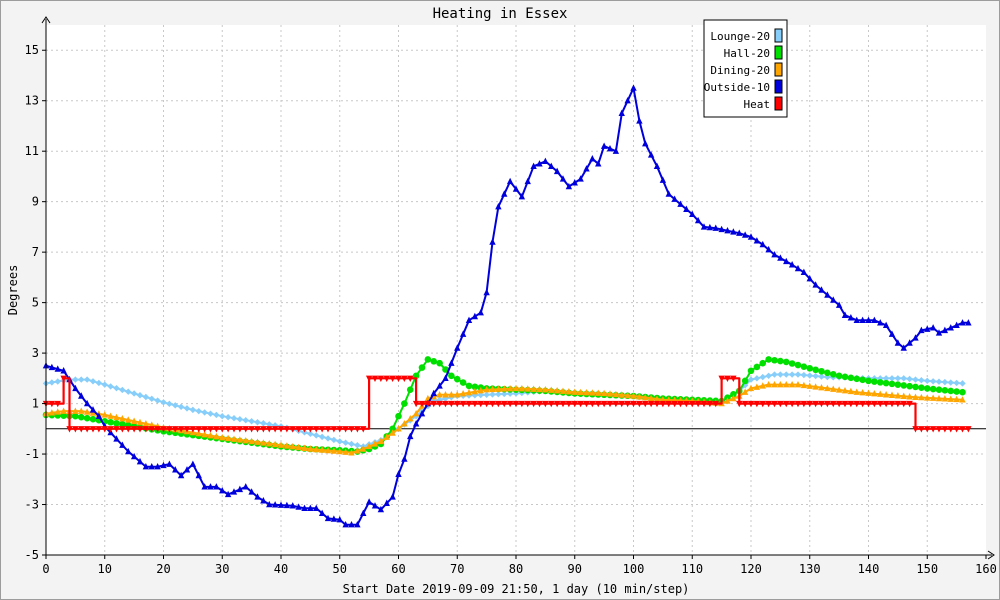  What do you see at coordinates (991, 555) in the screenshot?
I see `x-axis-arrow` at bounding box center [991, 555].